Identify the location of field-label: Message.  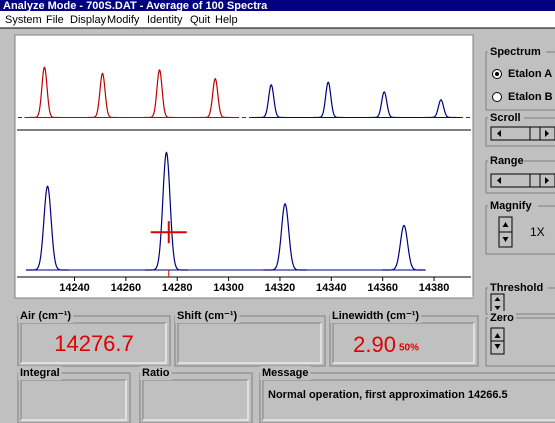
(285, 373).